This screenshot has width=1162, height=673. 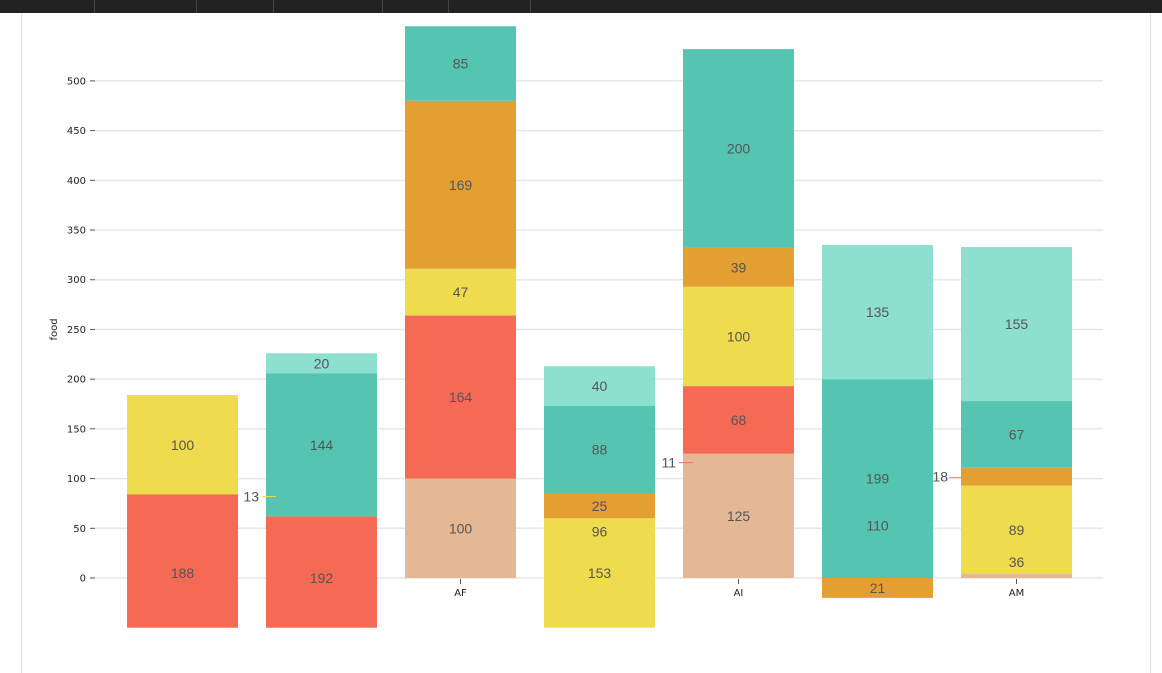 I want to click on bar-data-label: 188, so click(x=183, y=573).